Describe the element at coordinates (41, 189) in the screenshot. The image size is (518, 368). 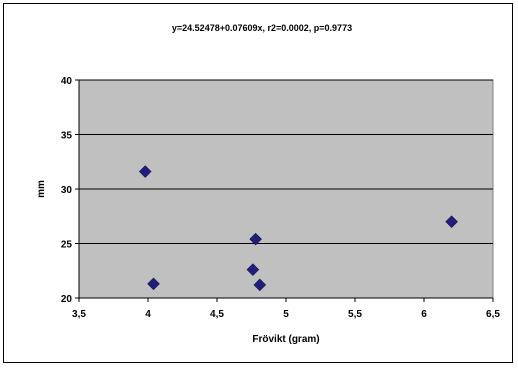
I see `y-axis-label: mm` at that location.